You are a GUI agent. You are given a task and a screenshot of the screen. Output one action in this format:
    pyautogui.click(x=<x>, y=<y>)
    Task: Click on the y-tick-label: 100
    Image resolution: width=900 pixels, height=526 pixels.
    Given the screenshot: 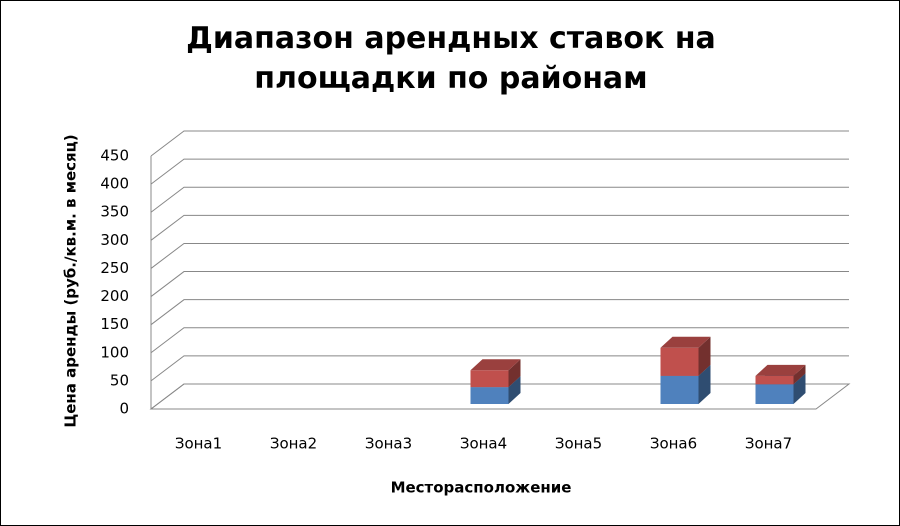 What is the action you would take?
    pyautogui.click(x=114, y=352)
    